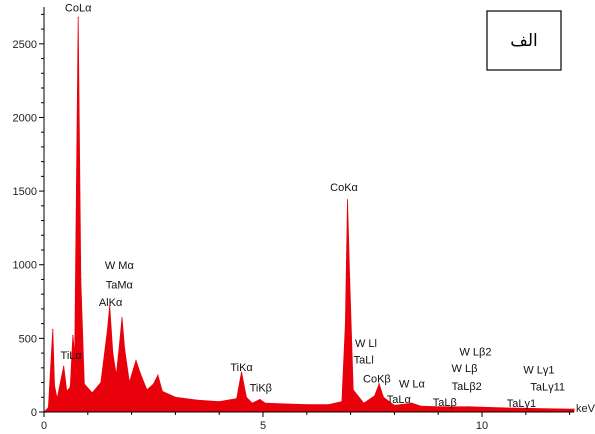  I want to click on panel-label-frame, so click(524, 40).